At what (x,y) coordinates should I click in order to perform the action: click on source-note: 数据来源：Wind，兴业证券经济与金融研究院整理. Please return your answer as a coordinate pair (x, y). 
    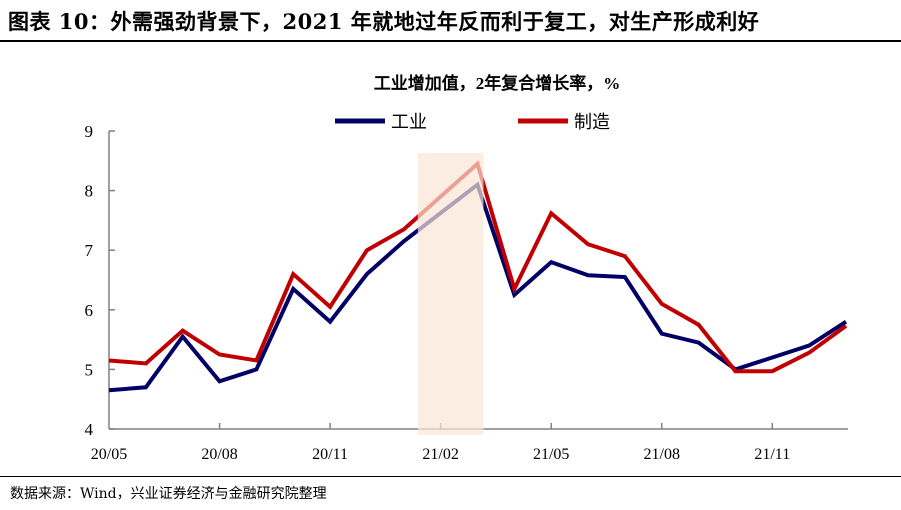
    Looking at the image, I should click on (168, 494).